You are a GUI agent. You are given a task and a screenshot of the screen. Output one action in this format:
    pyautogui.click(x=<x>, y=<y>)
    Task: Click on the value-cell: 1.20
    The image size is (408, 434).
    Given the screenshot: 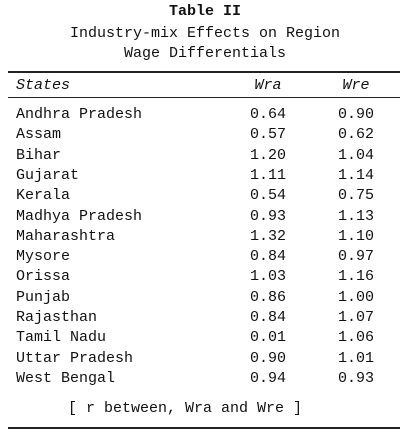 What is the action you would take?
    pyautogui.click(x=268, y=155)
    